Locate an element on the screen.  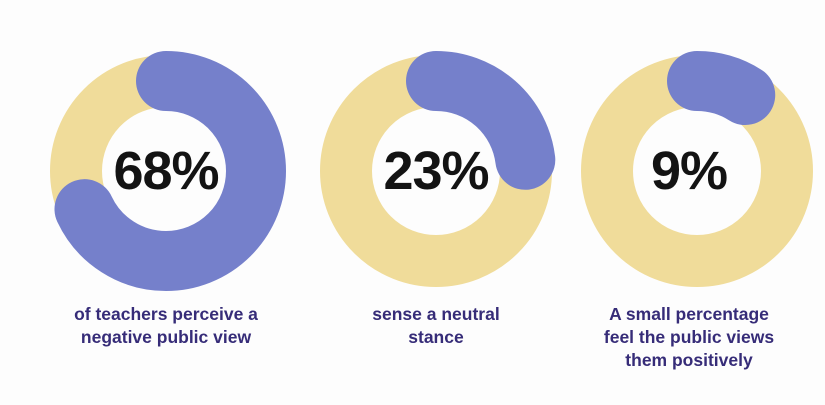
percent-value: 23% is located at coordinates (436, 171).